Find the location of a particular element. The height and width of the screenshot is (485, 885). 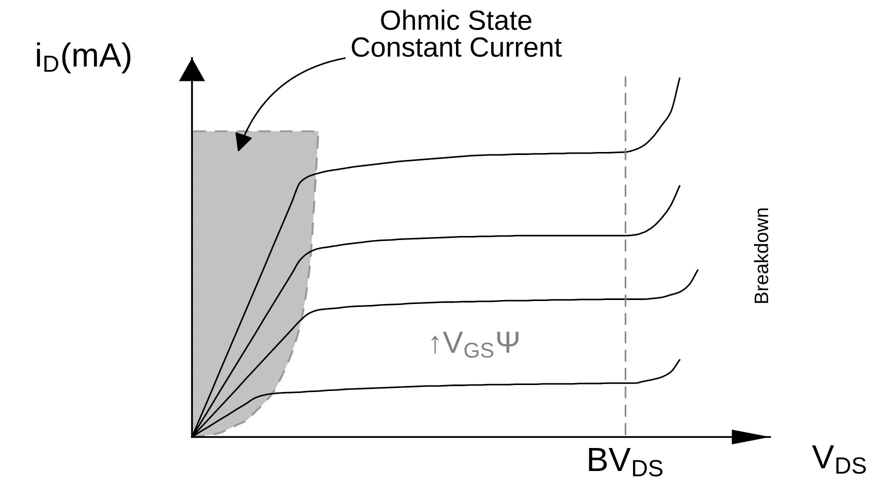

annotation: Breakdown is located at coordinates (761, 255).